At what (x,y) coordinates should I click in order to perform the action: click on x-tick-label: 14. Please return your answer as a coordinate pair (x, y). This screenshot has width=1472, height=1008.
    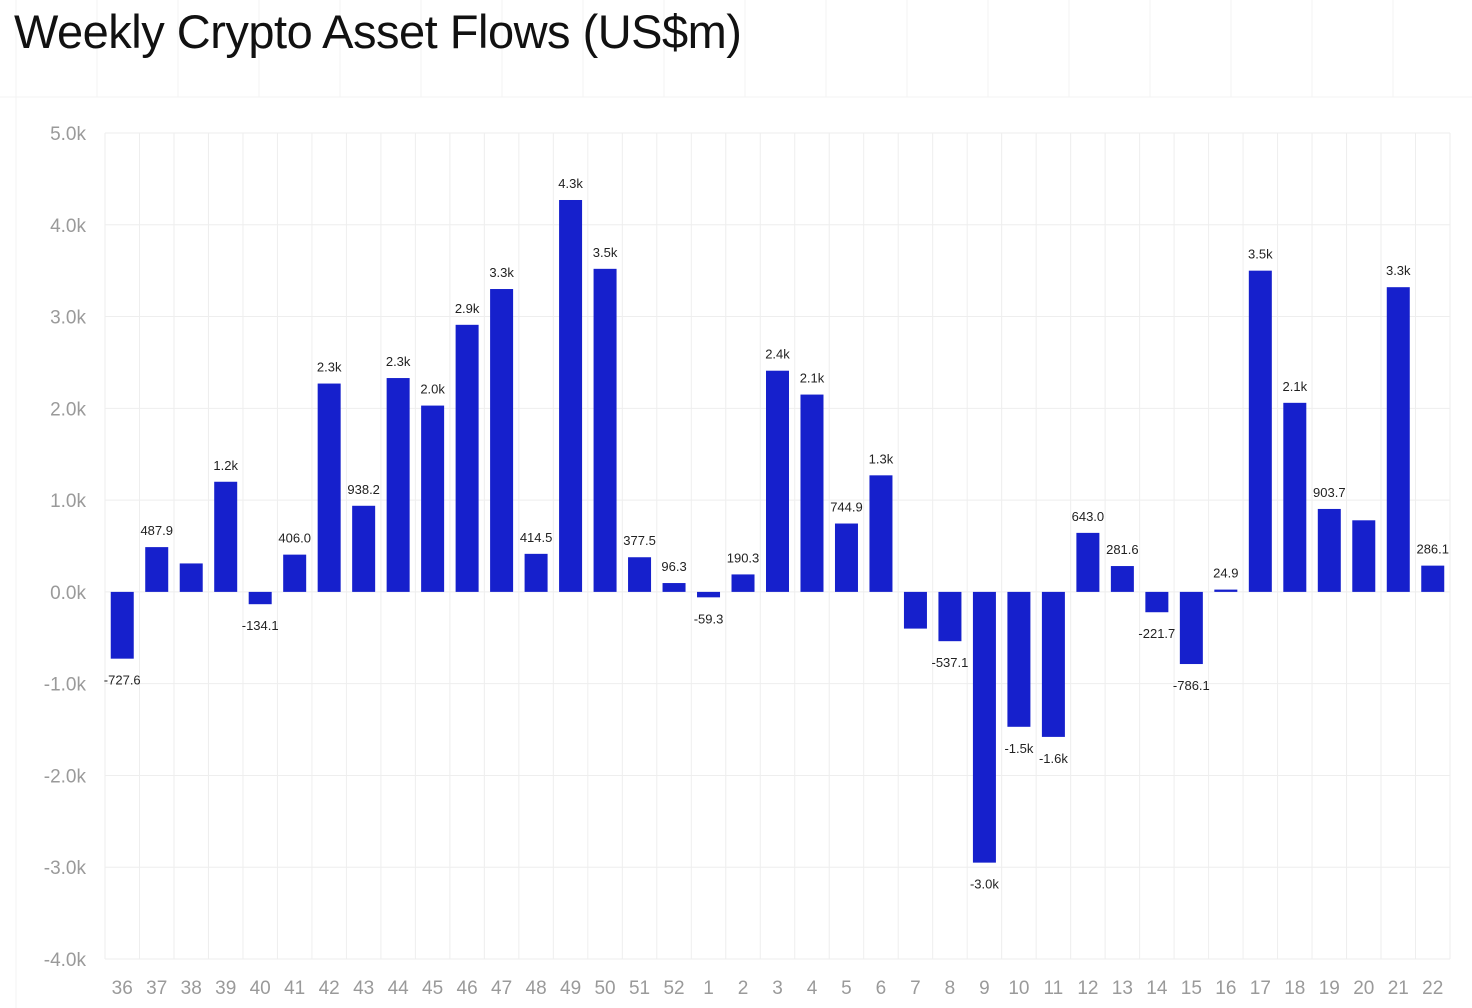
    Looking at the image, I should click on (1157, 988).